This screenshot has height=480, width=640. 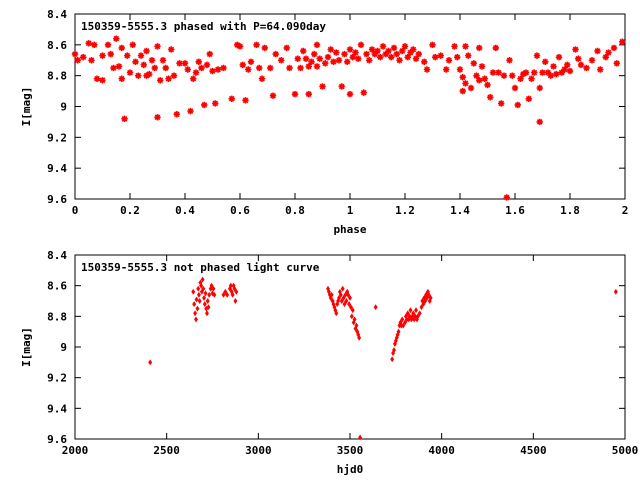 What do you see at coordinates (57, 439) in the screenshot?
I see `y-tick-label: 9.6` at bounding box center [57, 439].